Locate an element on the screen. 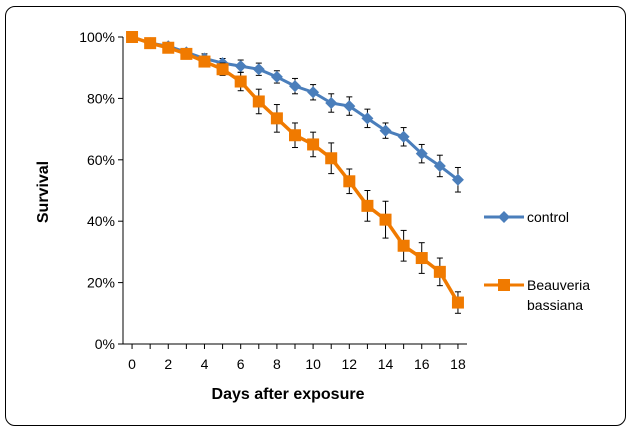 The image size is (633, 426). y-axis-title: Survival is located at coordinates (43, 192).